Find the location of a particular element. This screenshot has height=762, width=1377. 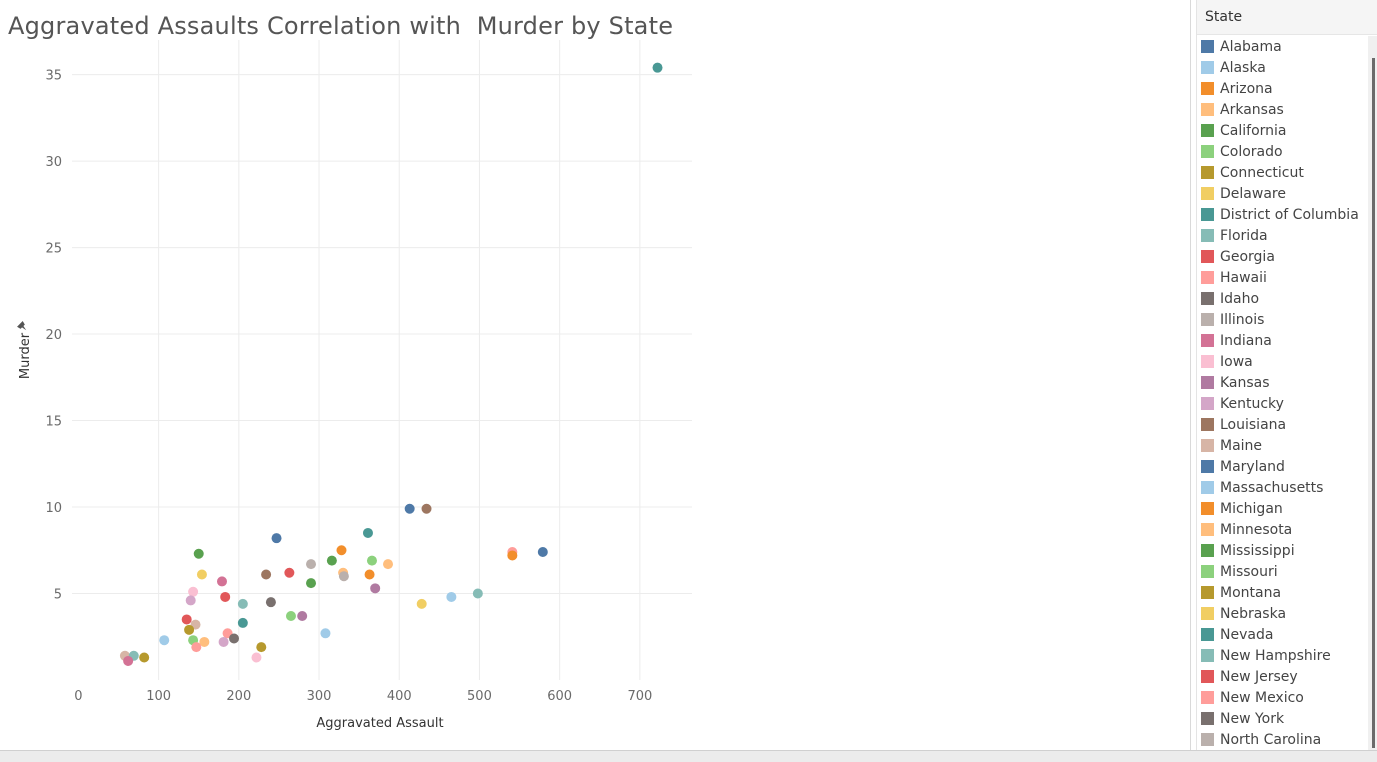

legend-item: New Hampshire is located at coordinates (1284, 655).